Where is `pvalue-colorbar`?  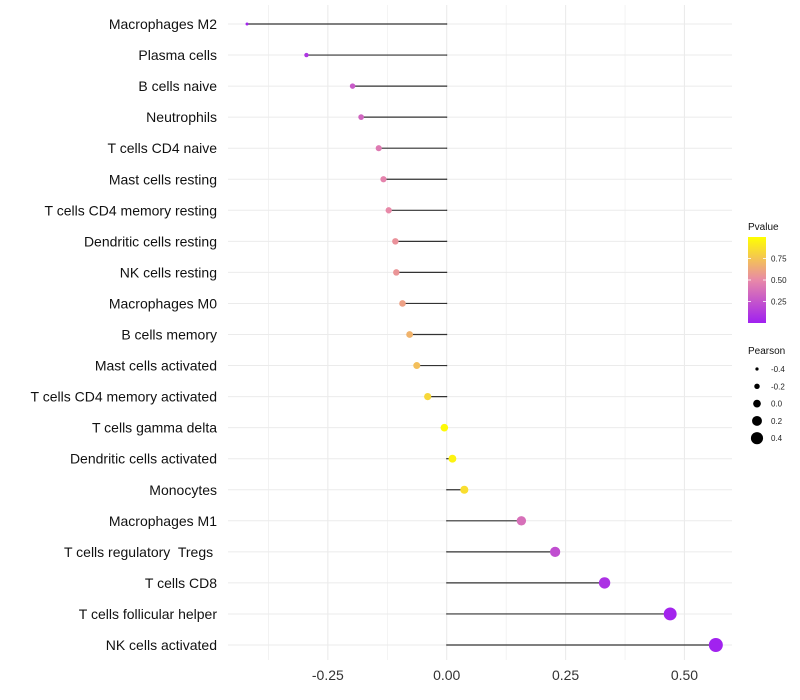
pvalue-colorbar is located at coordinates (757, 280).